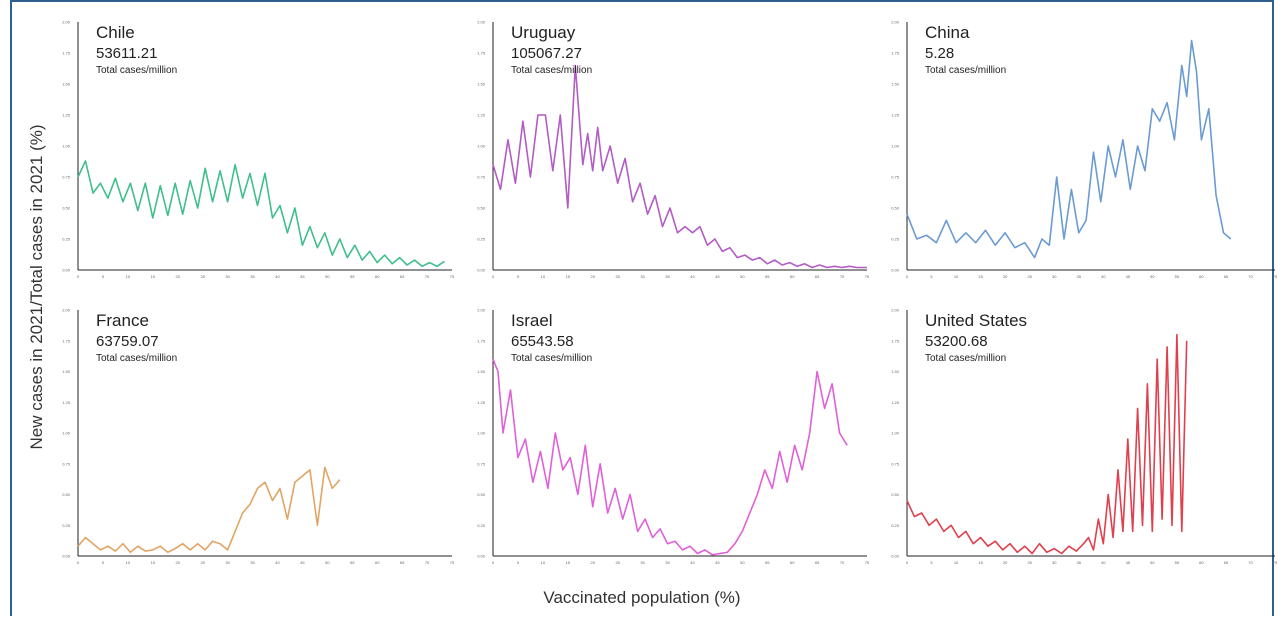 The width and height of the screenshot is (1284, 617). I want to click on series-line-uruguay, so click(679, 166).